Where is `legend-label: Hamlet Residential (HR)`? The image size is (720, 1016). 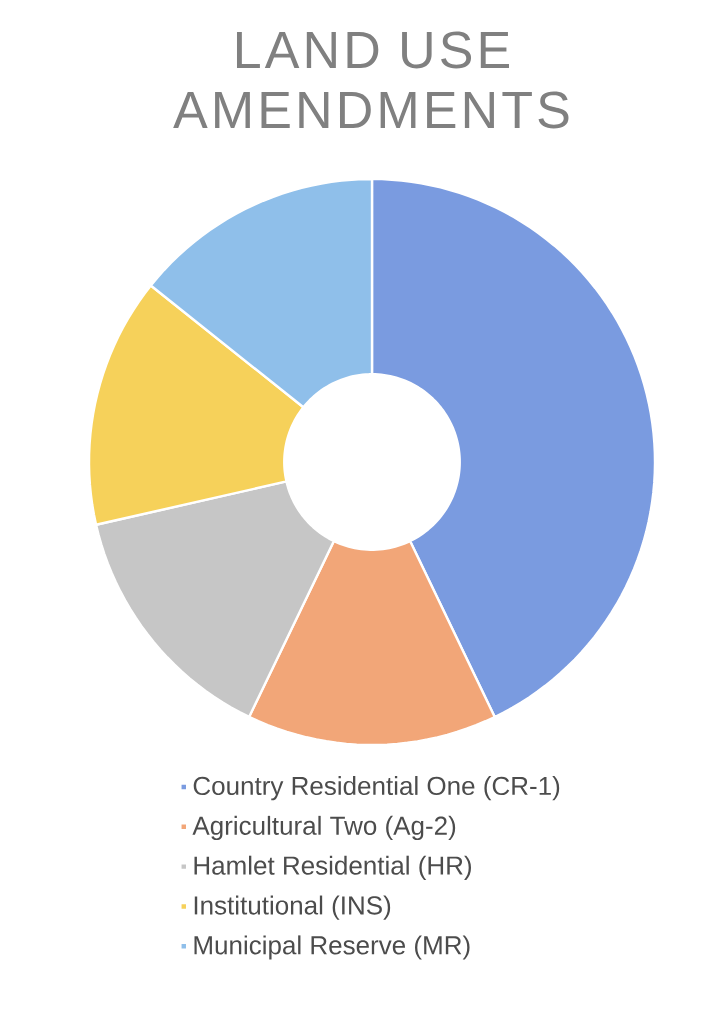 legend-label: Hamlet Residential (HR) is located at coordinates (332, 867).